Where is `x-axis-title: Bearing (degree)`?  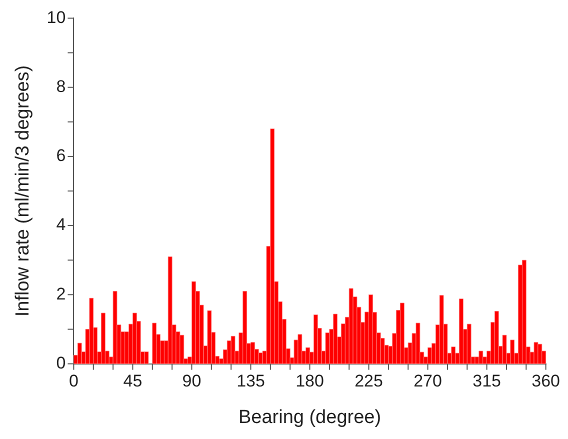
x-axis-title: Bearing (degree) is located at coordinates (310, 417).